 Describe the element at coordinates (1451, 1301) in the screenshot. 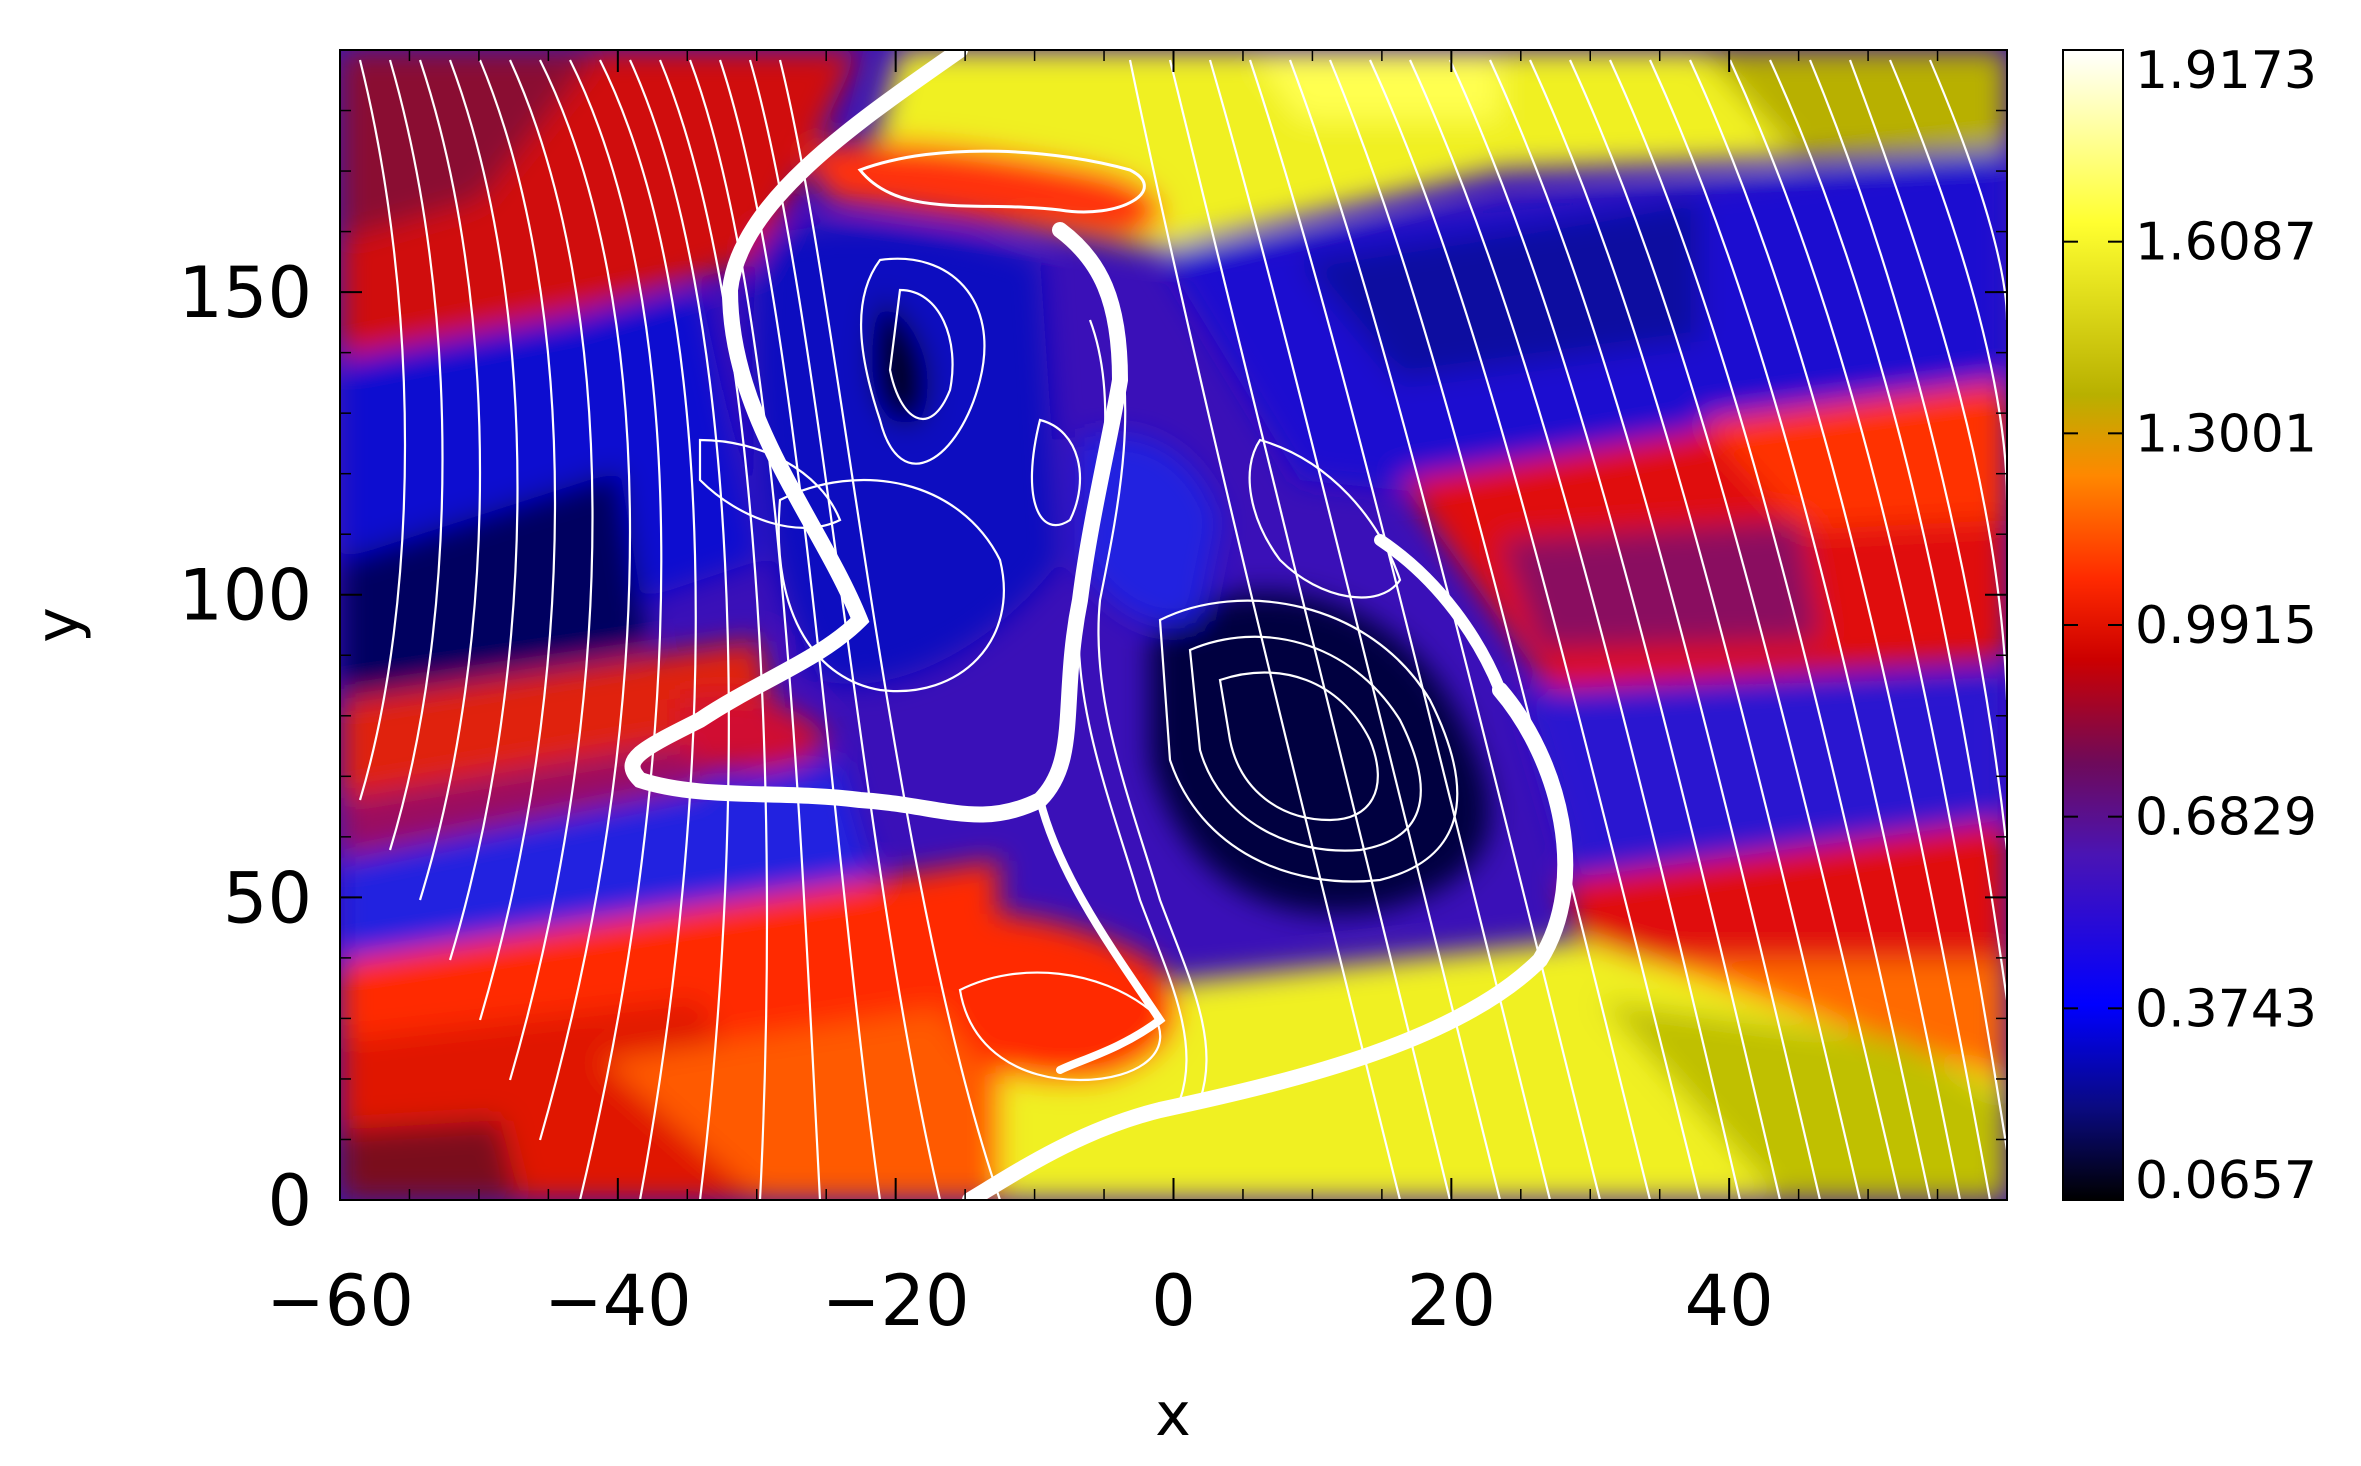

I see `x-tick-label: 20` at that location.